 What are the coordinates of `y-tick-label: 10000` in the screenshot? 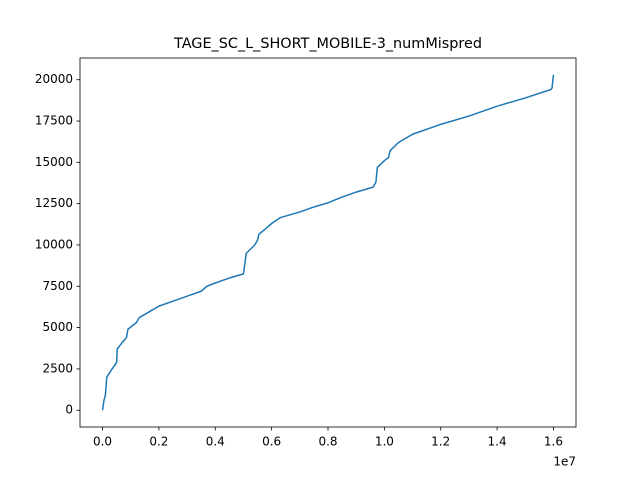 It's located at (54, 244).